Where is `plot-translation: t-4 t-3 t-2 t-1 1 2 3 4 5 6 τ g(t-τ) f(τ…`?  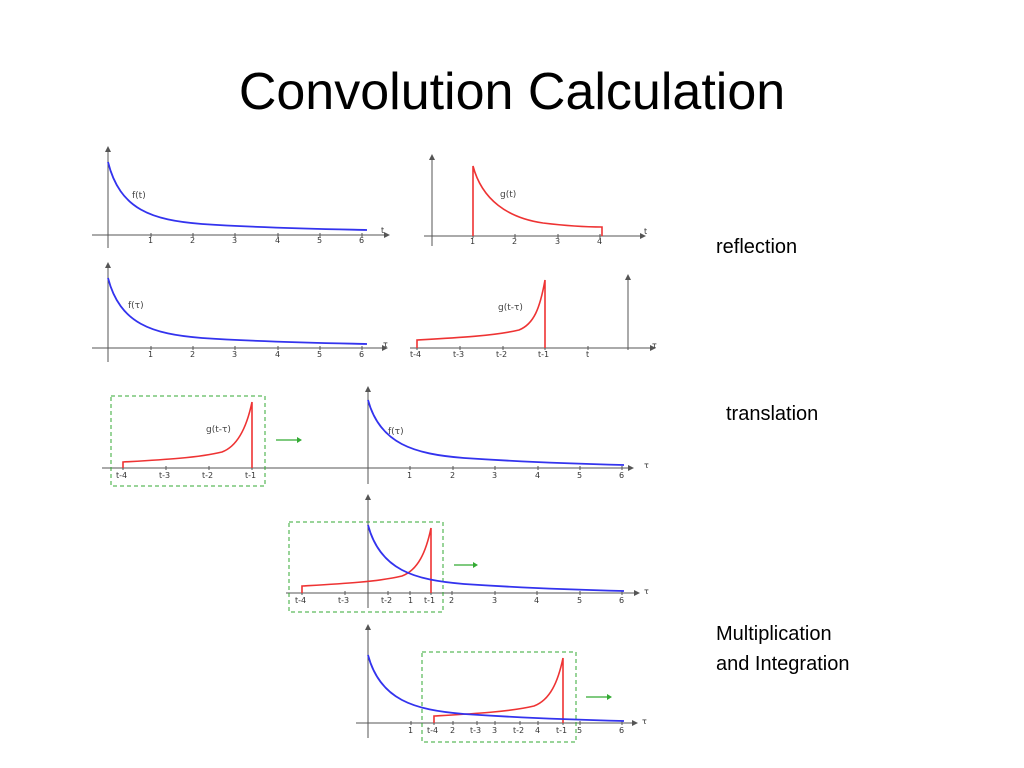
plot-translation: t-4 t-3 t-2 t-1 1 2 3 4 5 6 τ g(t-τ) f(τ… is located at coordinates (375, 436).